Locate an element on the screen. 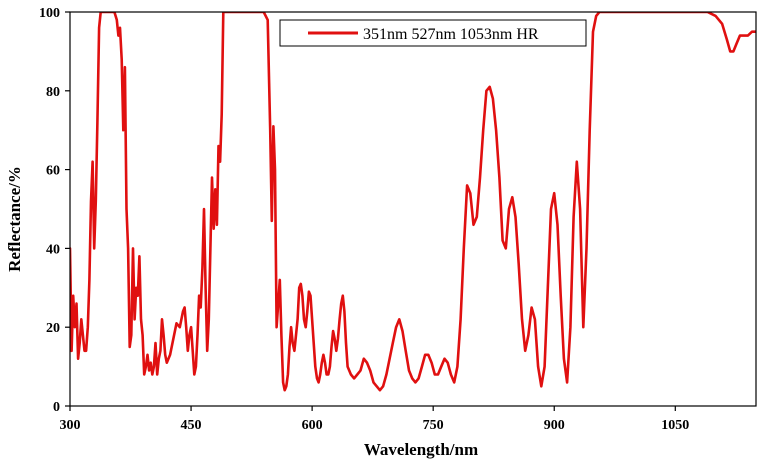 The height and width of the screenshot is (461, 758). x-tick-label: 450 is located at coordinates (191, 425).